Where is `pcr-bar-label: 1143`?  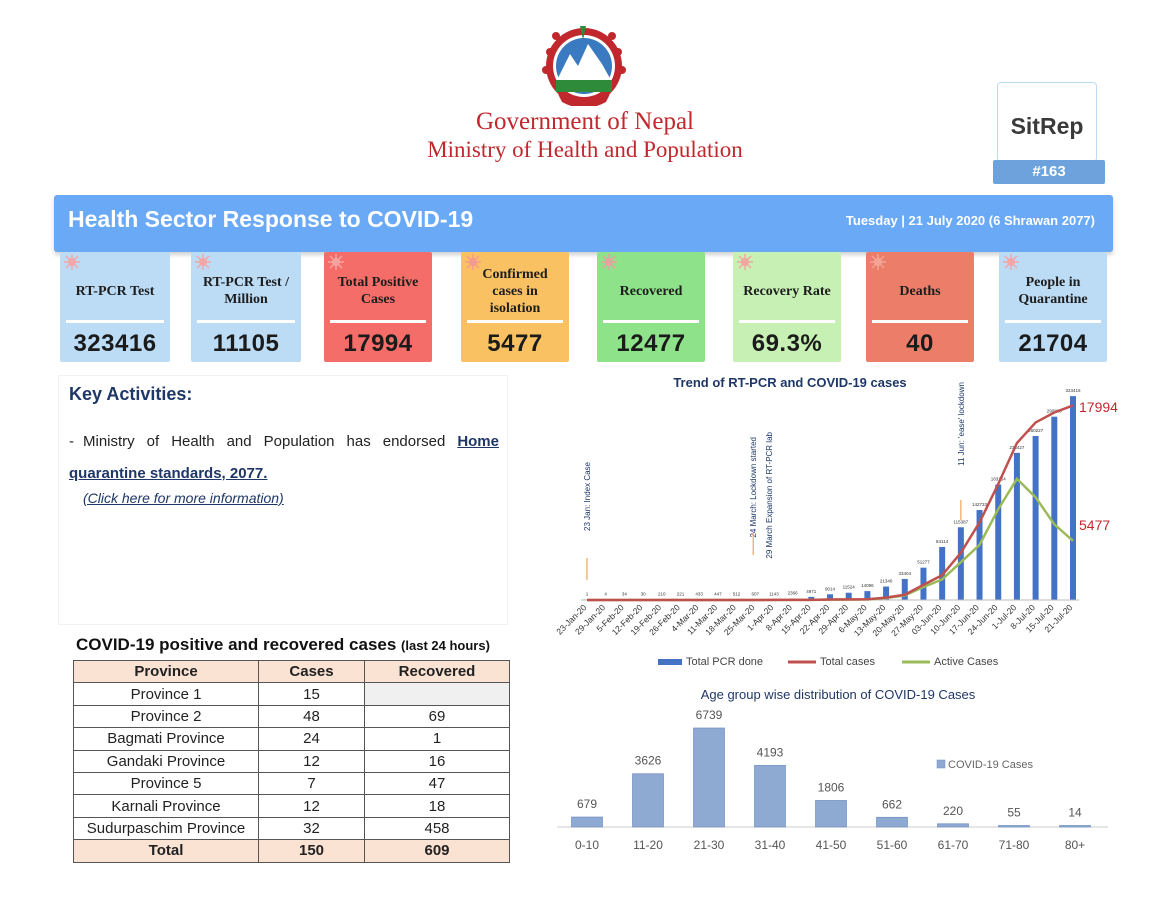
pcr-bar-label: 1143 is located at coordinates (774, 593).